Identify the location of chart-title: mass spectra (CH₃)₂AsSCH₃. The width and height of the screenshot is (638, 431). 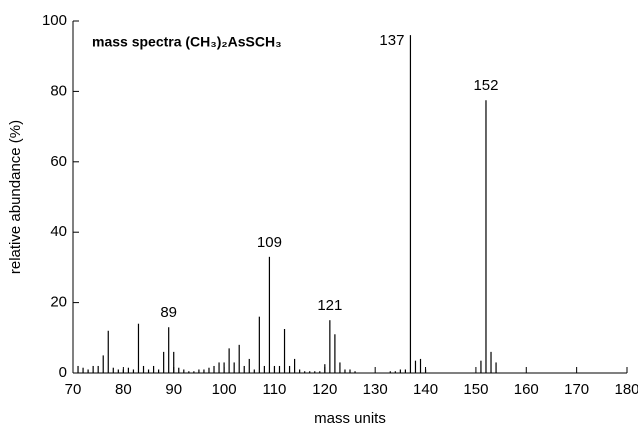
(187, 42).